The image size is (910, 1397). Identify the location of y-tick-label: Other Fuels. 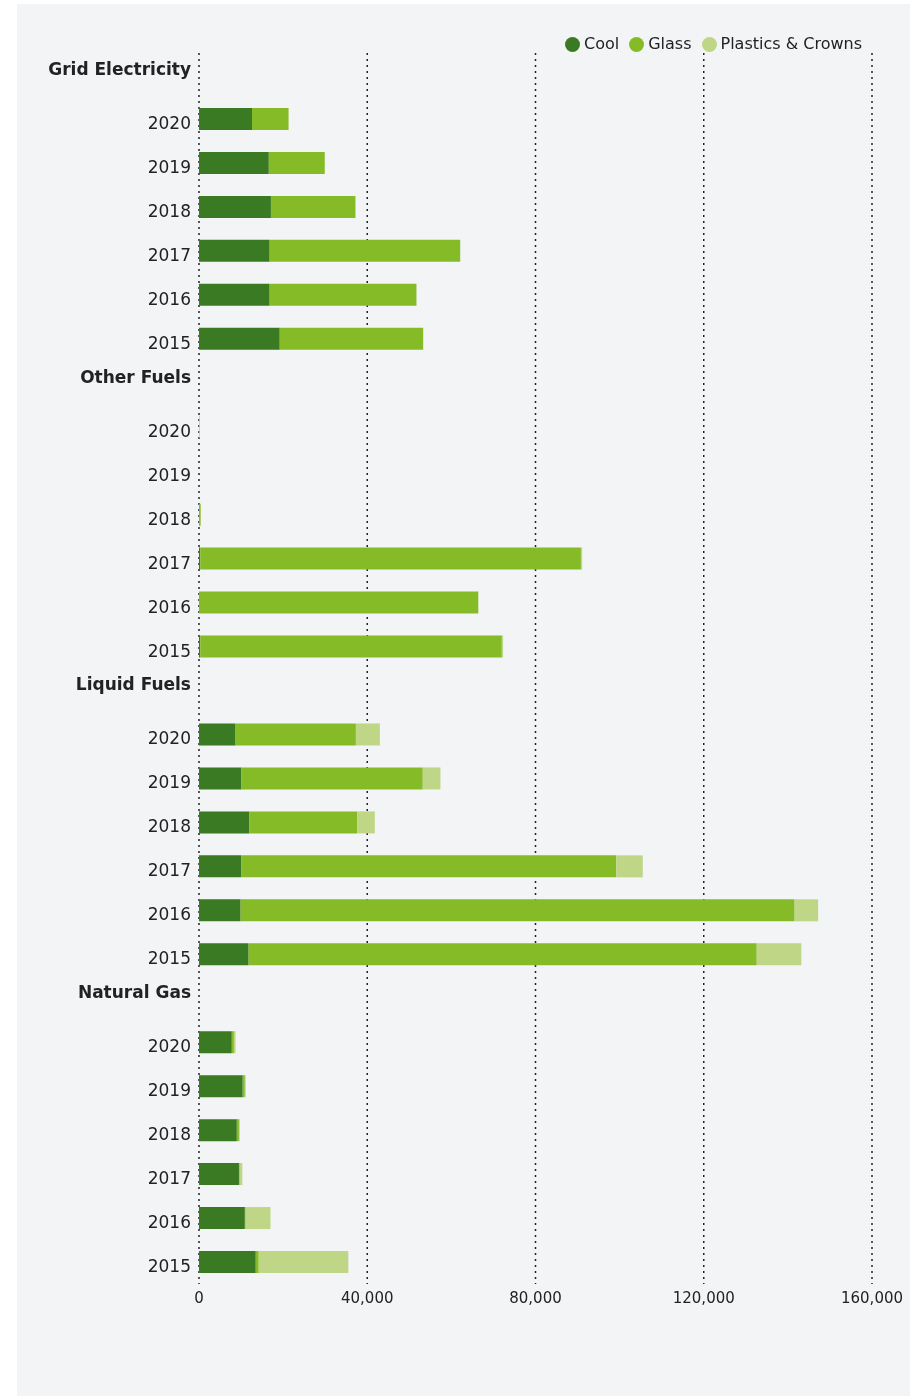
(135, 376).